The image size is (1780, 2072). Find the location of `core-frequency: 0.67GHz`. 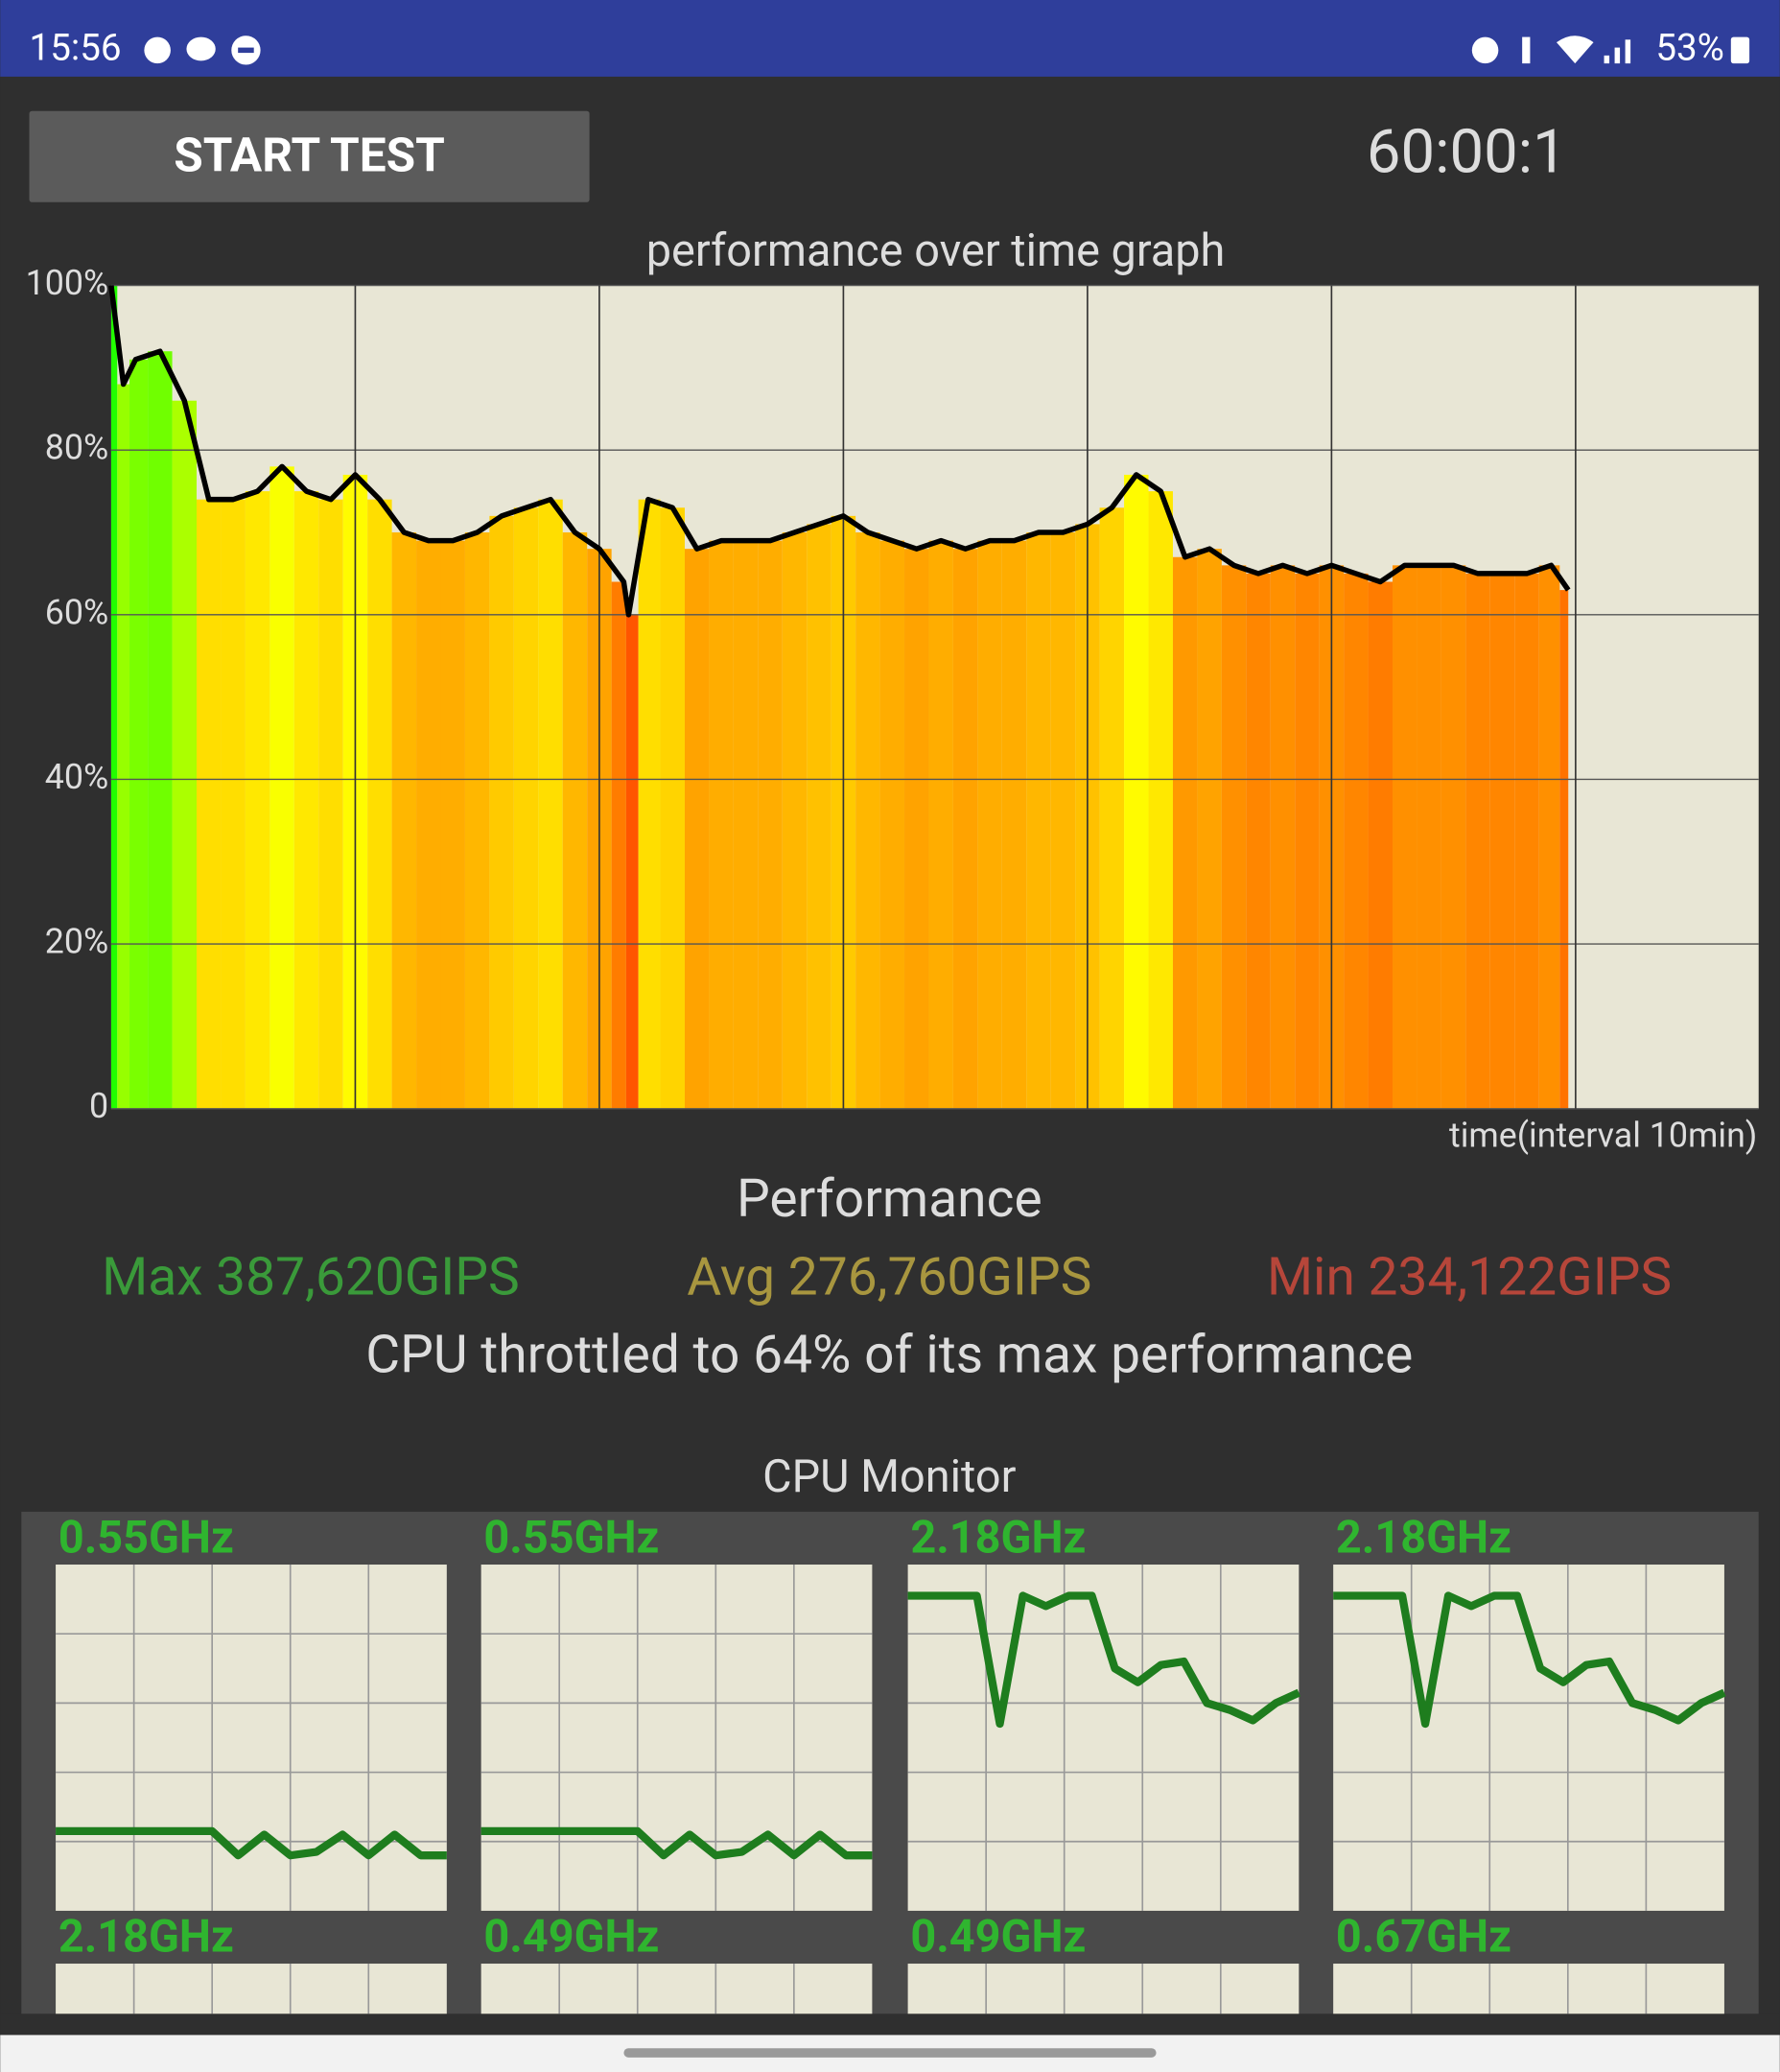

core-frequency: 0.67GHz is located at coordinates (1423, 1938).